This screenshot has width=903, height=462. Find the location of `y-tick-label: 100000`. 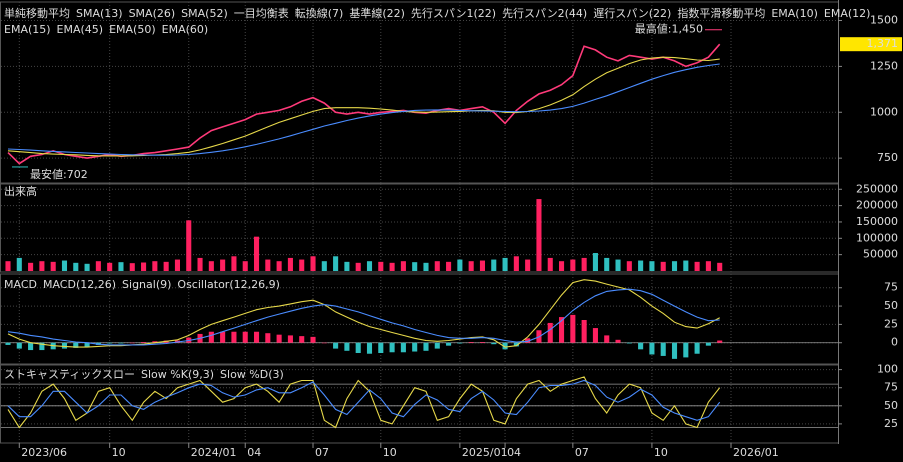

y-tick-label: 100000 is located at coordinates (877, 237).